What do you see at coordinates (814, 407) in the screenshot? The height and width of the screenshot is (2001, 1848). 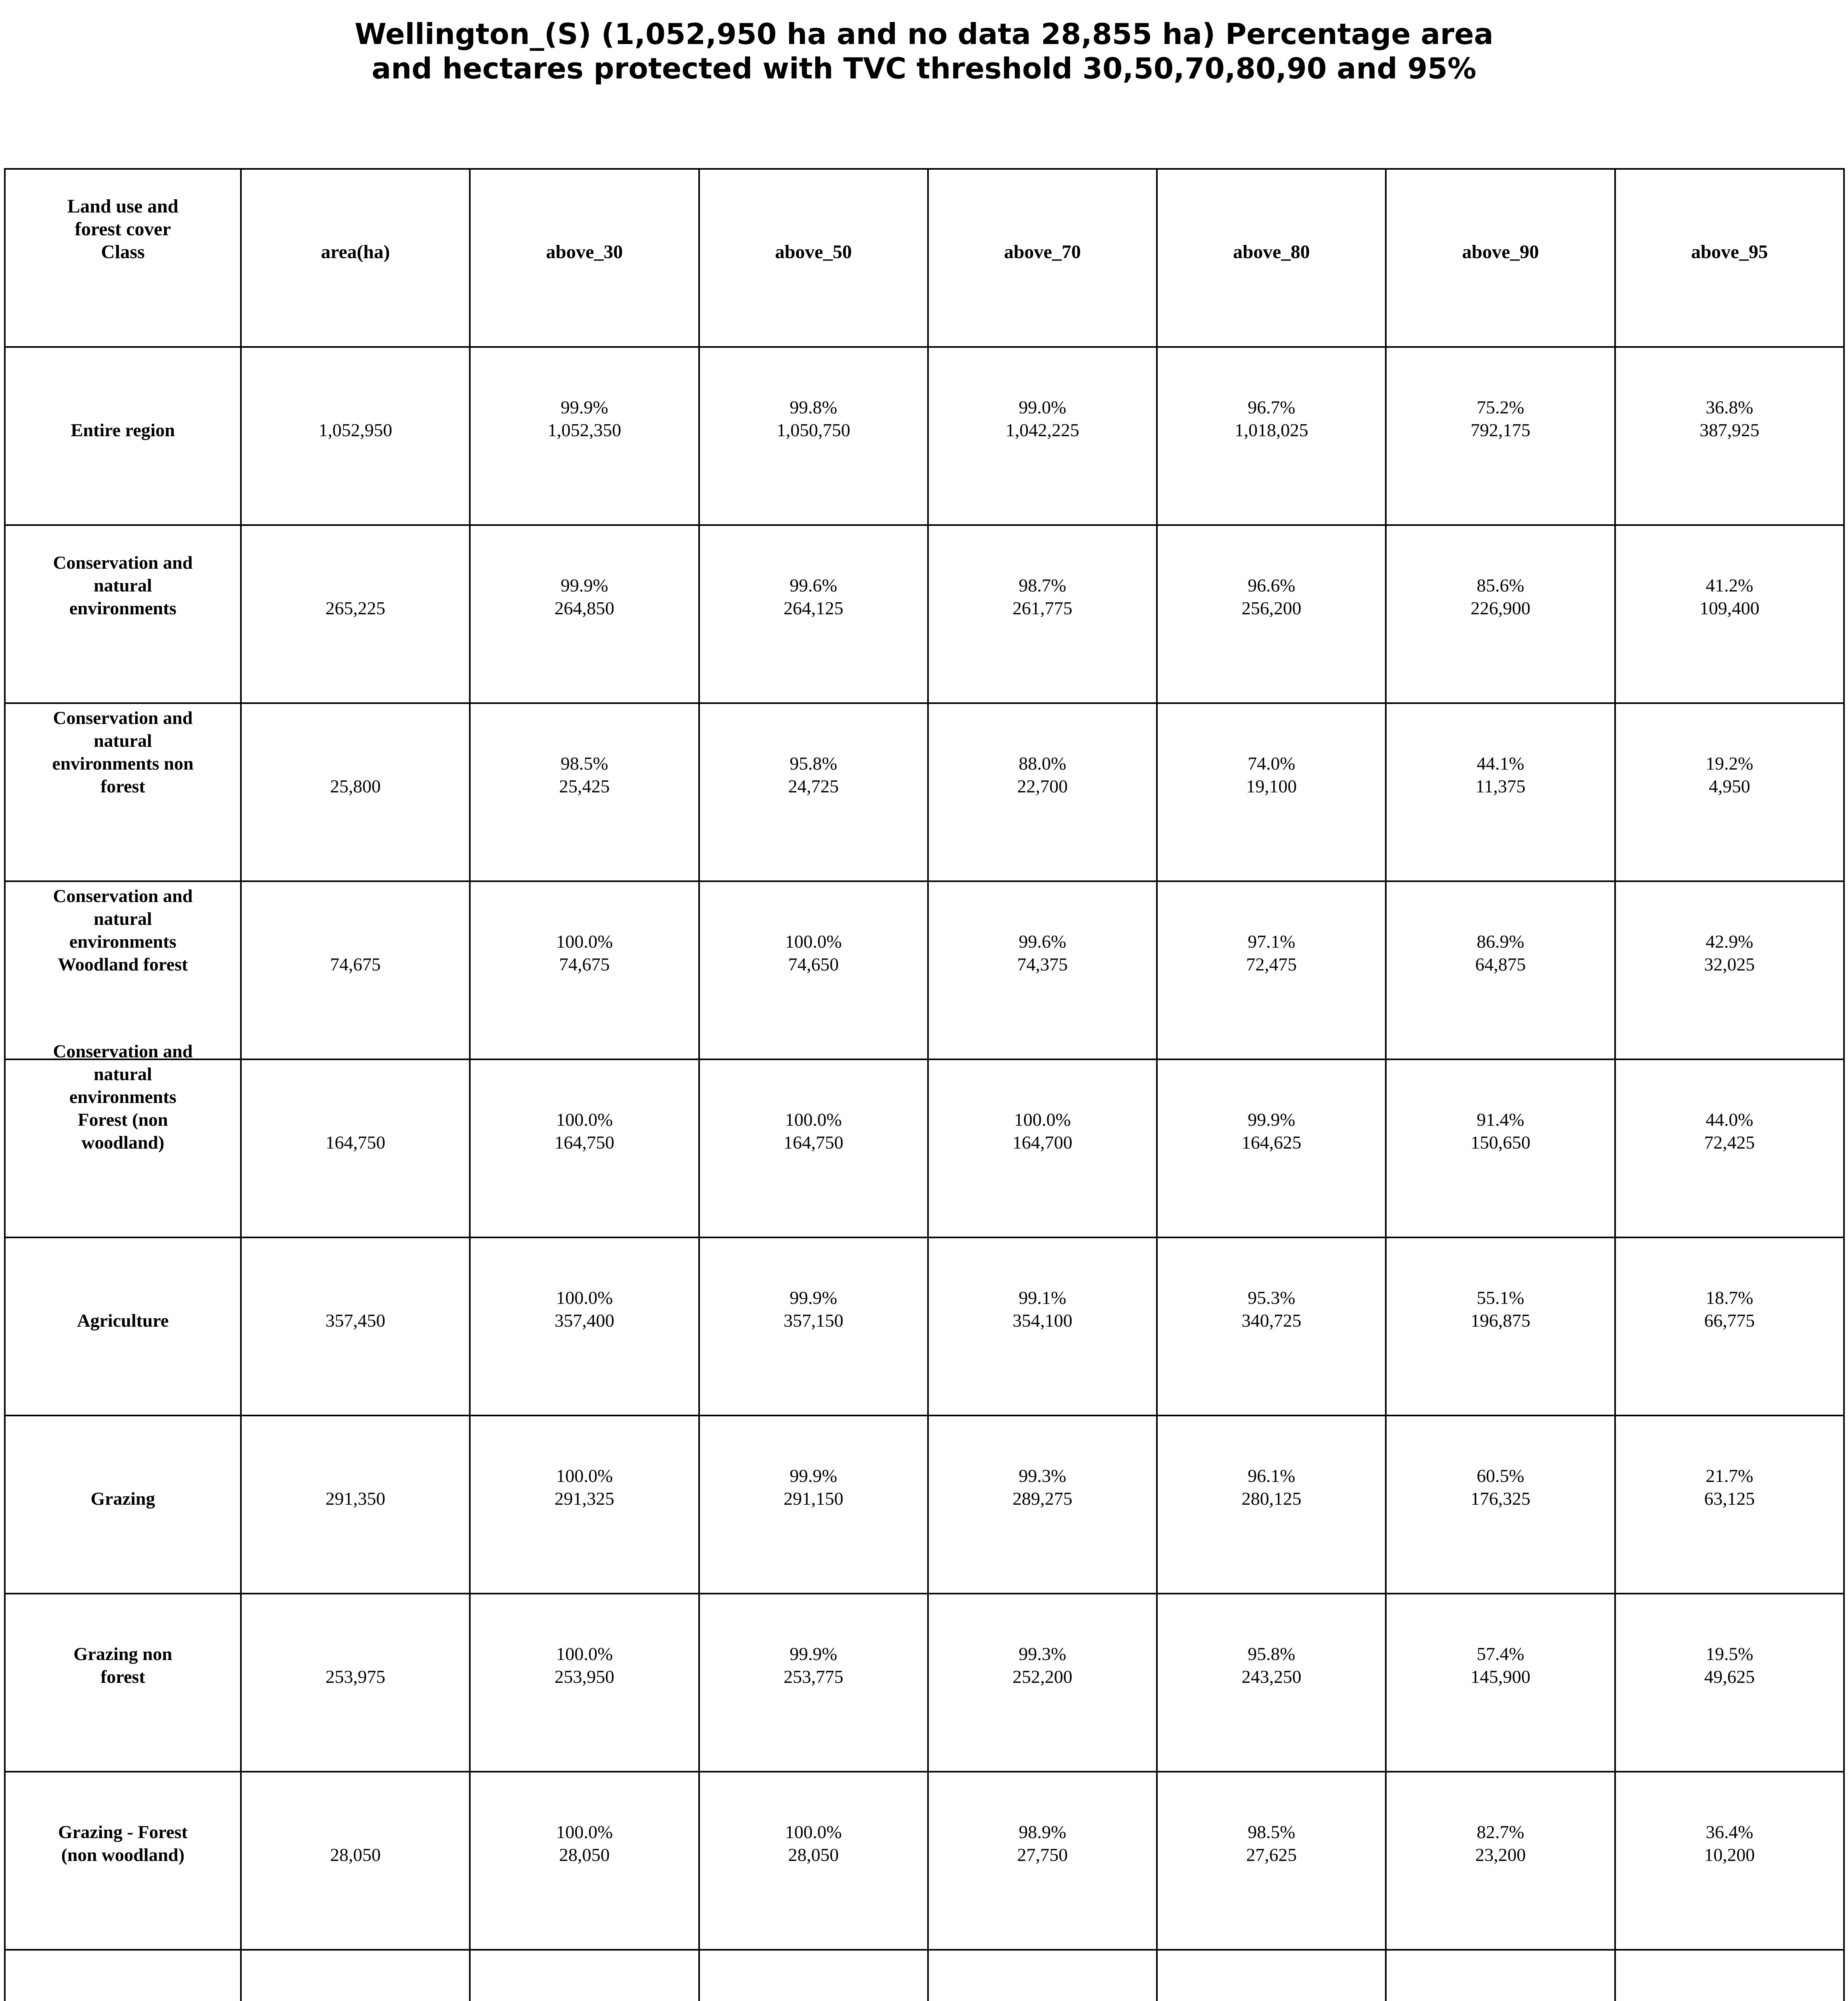 I see `percent-value: 99.8%` at bounding box center [814, 407].